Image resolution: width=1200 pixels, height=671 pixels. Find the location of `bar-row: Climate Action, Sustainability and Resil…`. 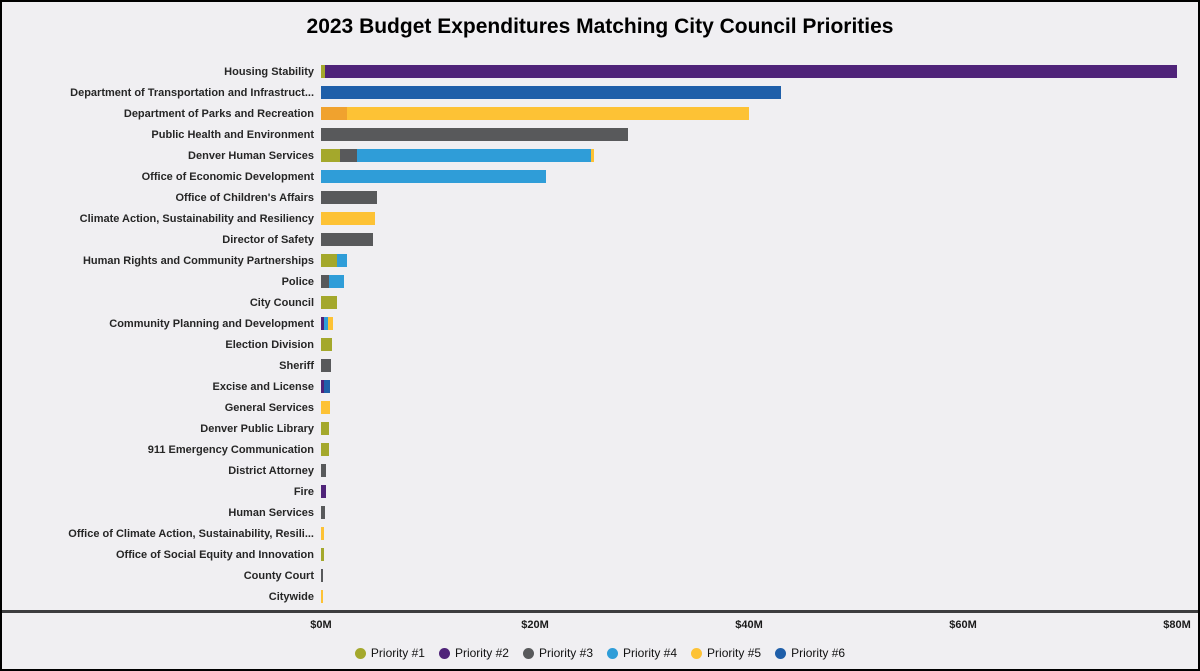

bar-row: Climate Action, Sustainability and Resil… is located at coordinates (600, 218).